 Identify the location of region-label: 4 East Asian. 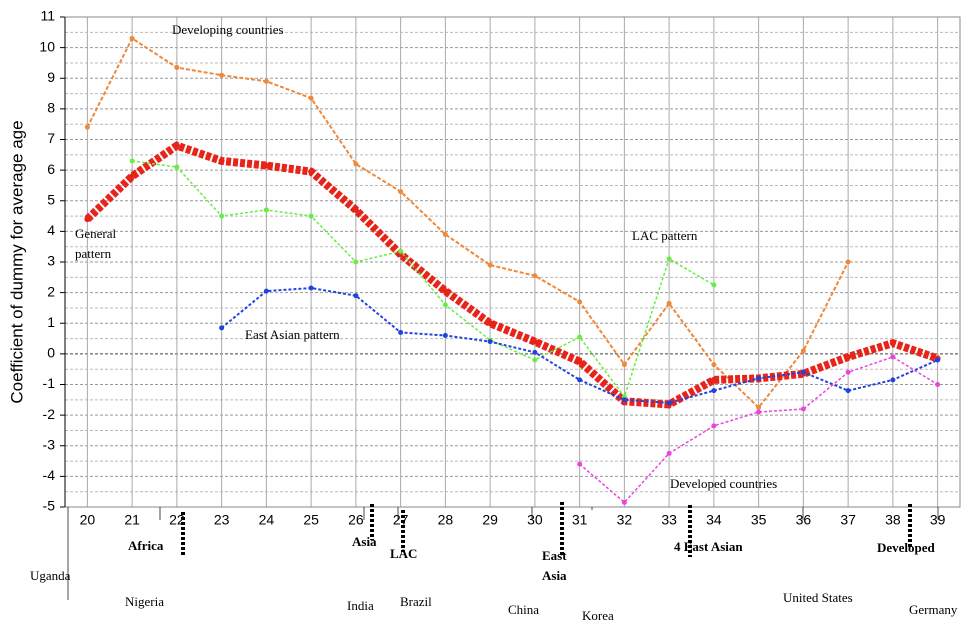
(708, 546).